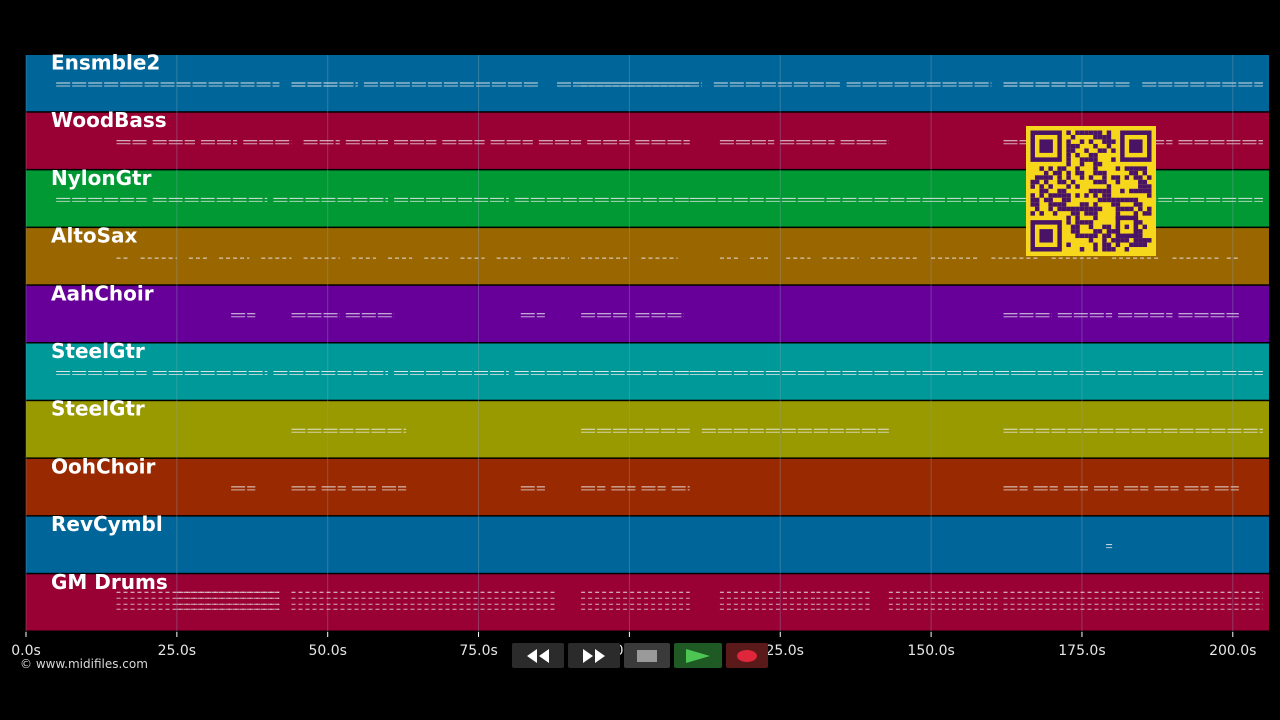 Image resolution: width=1280 pixels, height=720 pixels. I want to click on stop-button, so click(647, 655).